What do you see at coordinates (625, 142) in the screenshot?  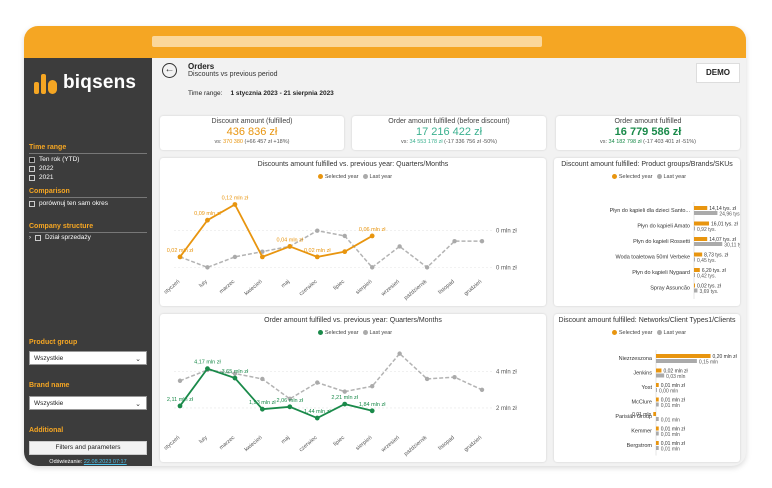 I see `kpi-vs-value: 34 182 798 zł` at bounding box center [625, 142].